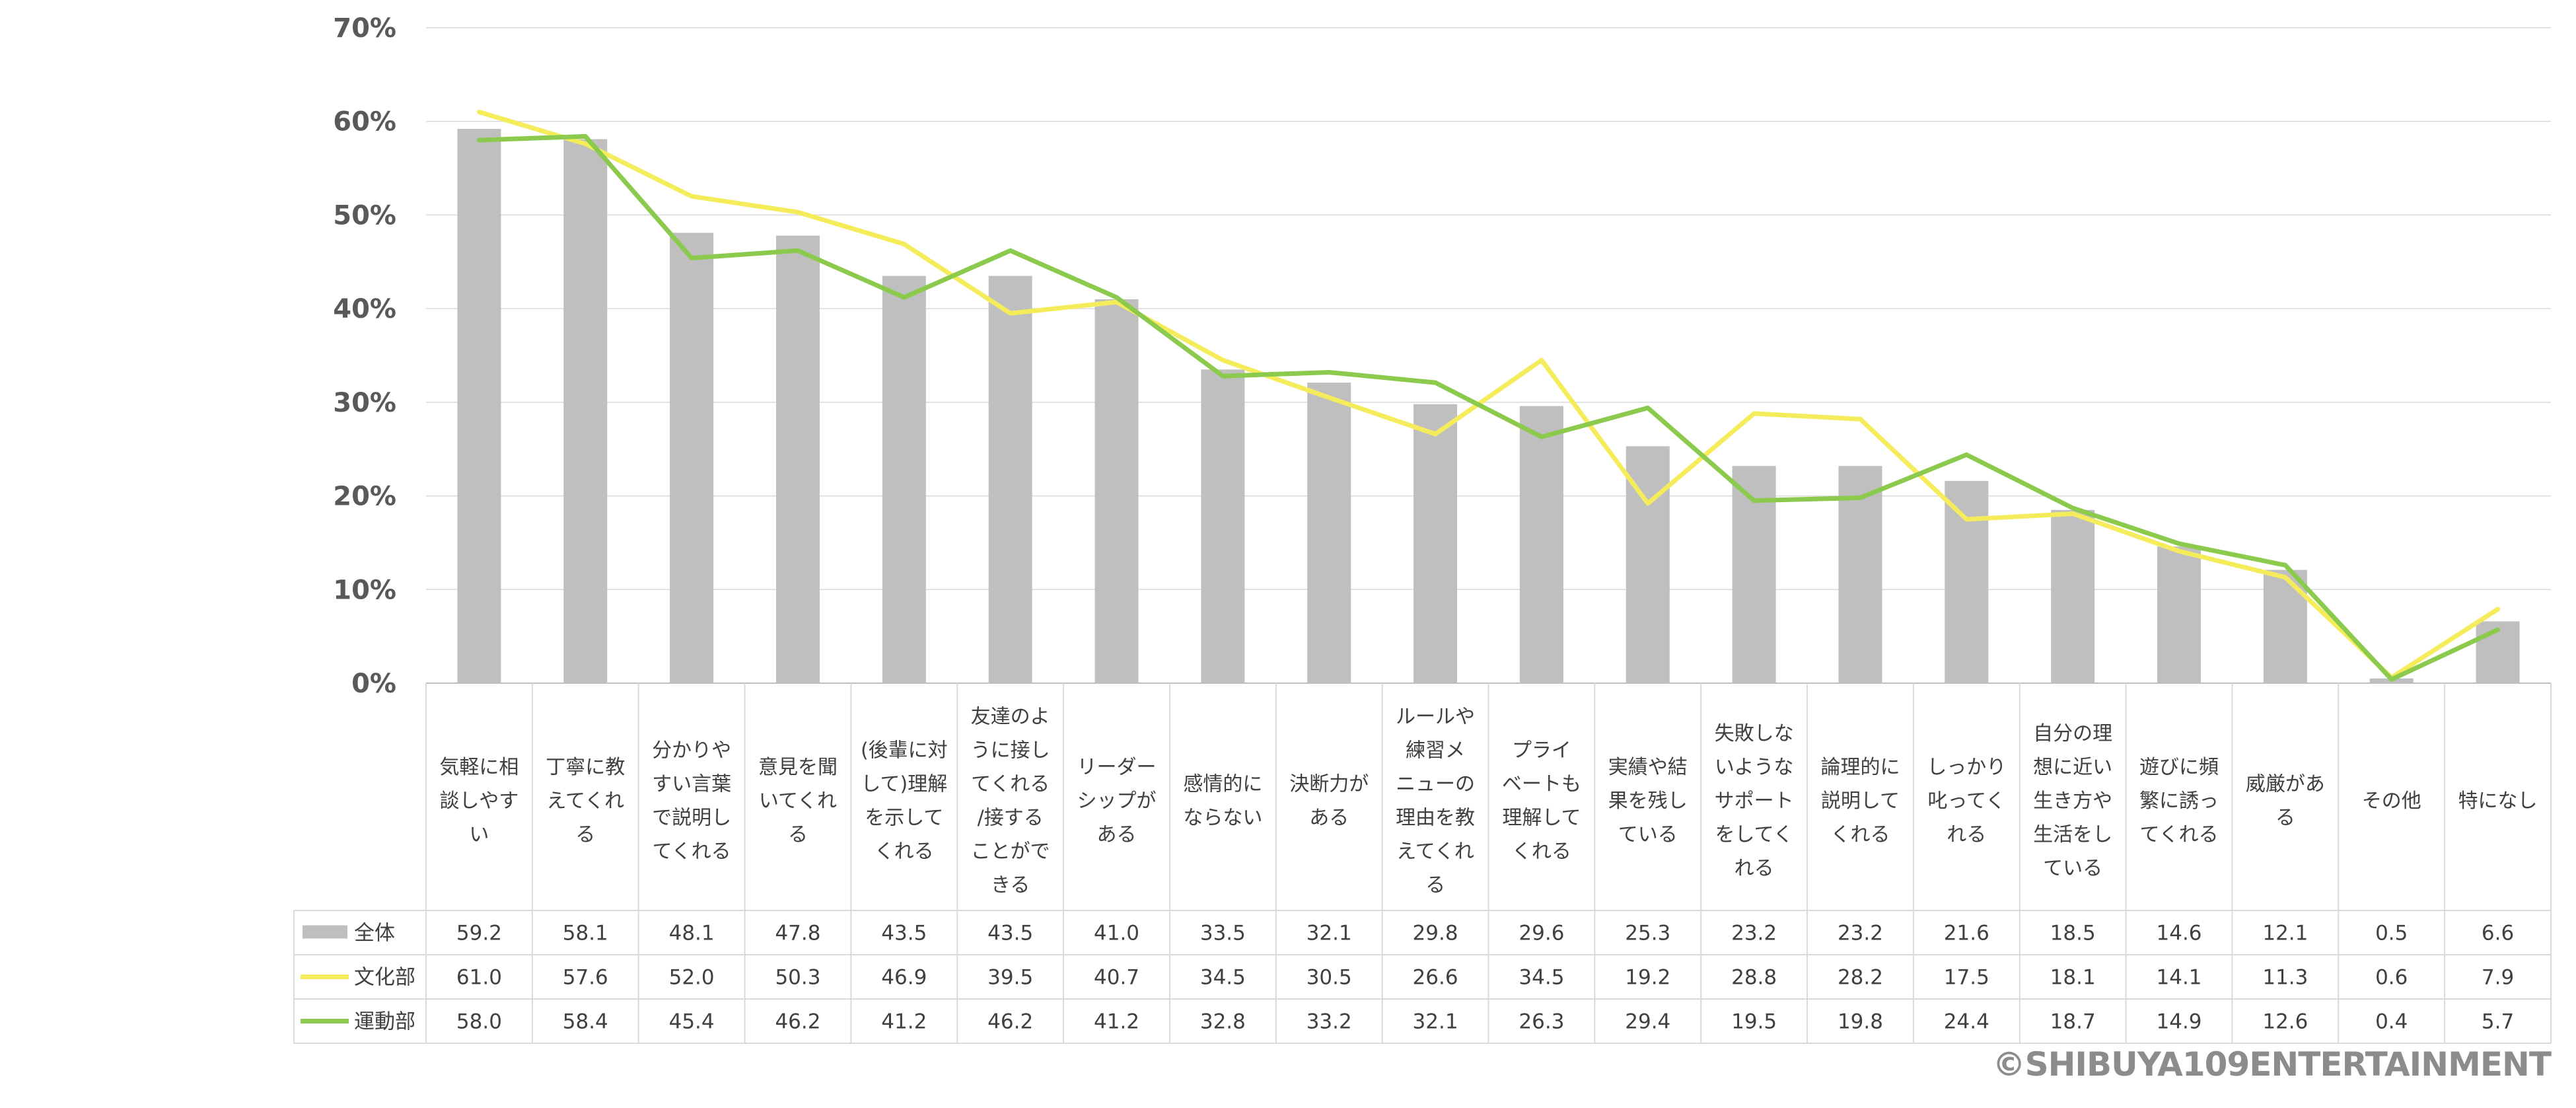 This screenshot has width=2576, height=1108. Describe the element at coordinates (1860, 801) in the screenshot. I see `category-label: 説明して` at that location.